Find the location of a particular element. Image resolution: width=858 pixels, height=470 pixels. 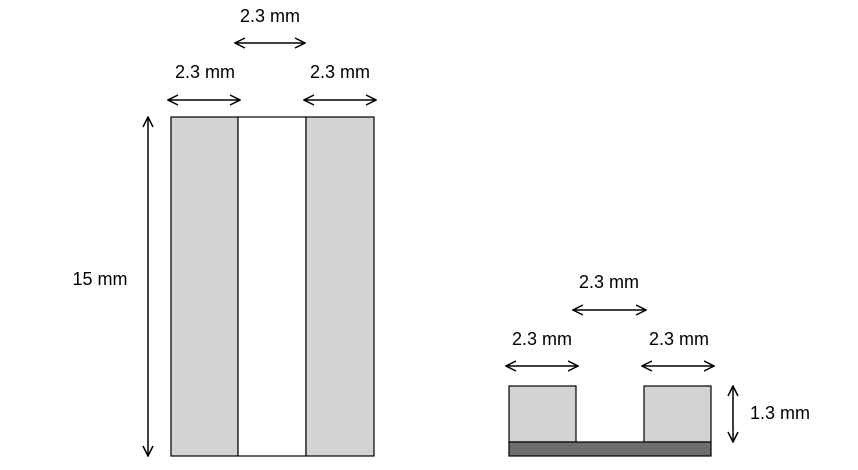

length-label: 15 mm is located at coordinates (99, 279).